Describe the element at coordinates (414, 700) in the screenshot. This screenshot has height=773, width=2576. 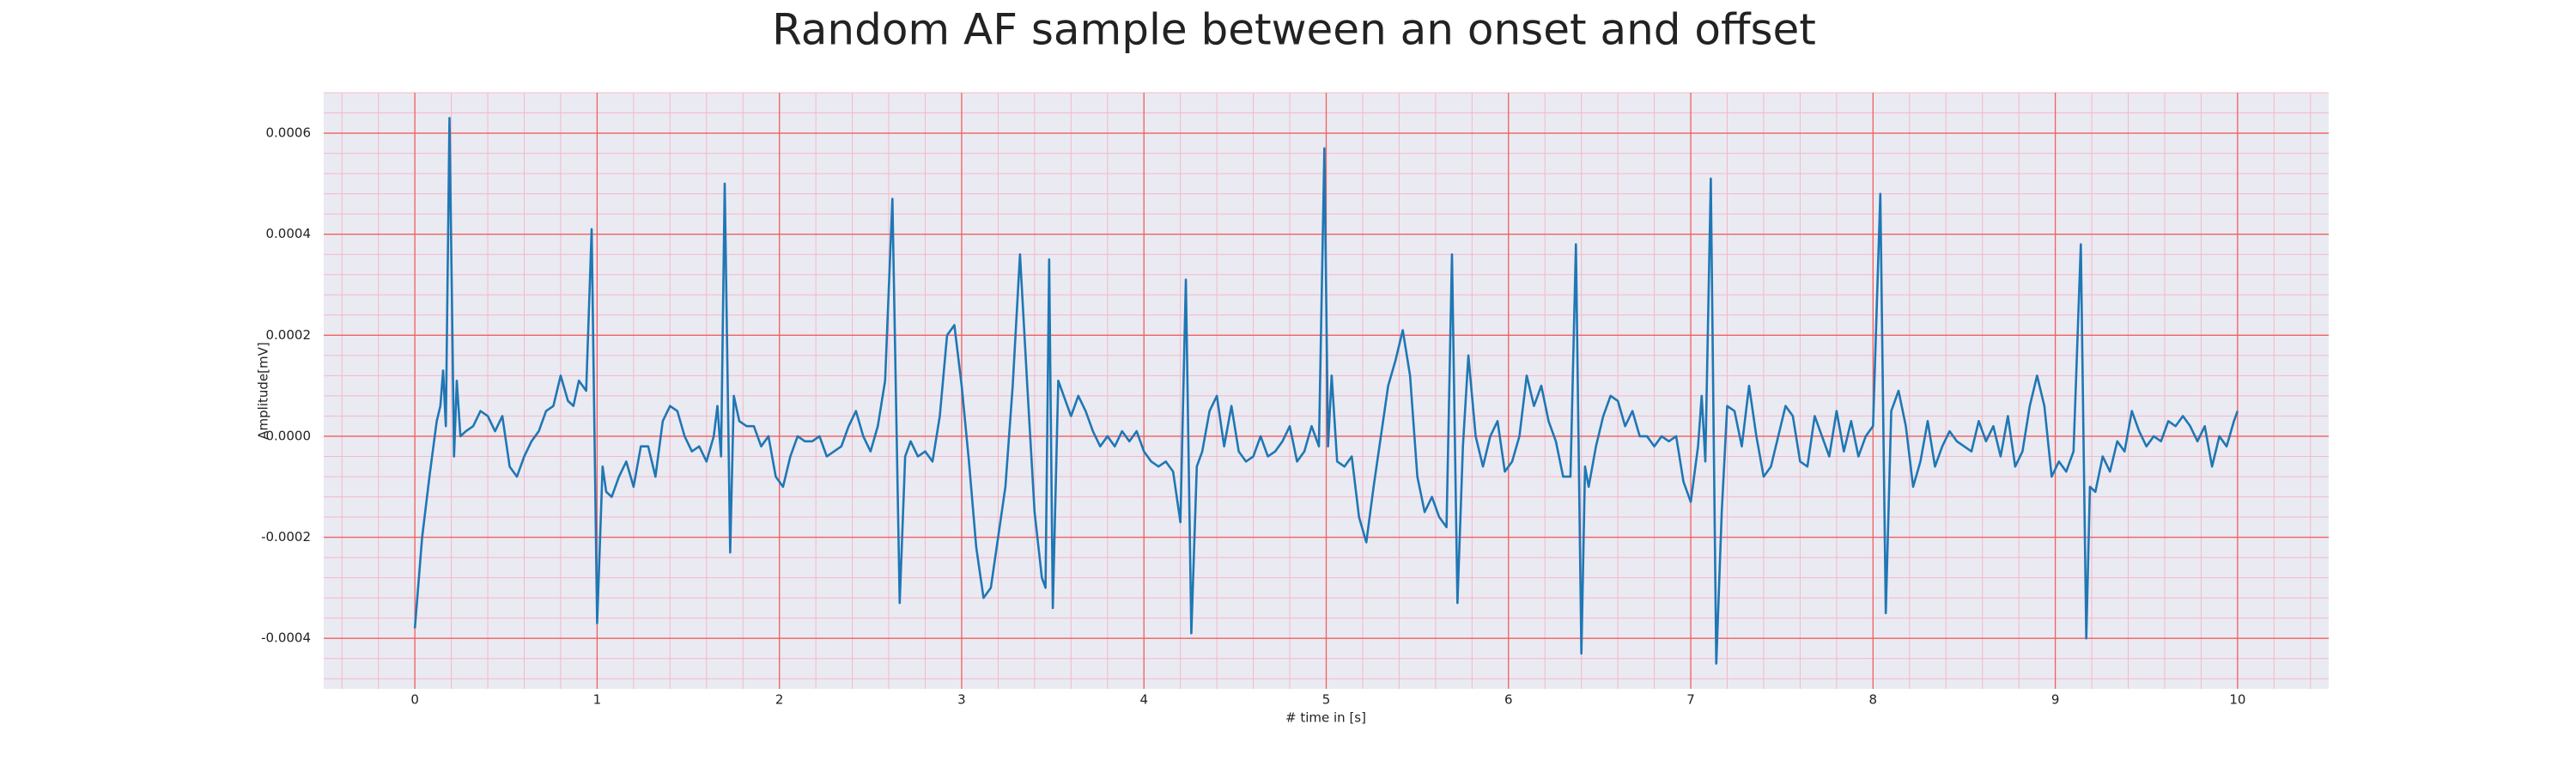
I see `x-tick-label: 0` at that location.